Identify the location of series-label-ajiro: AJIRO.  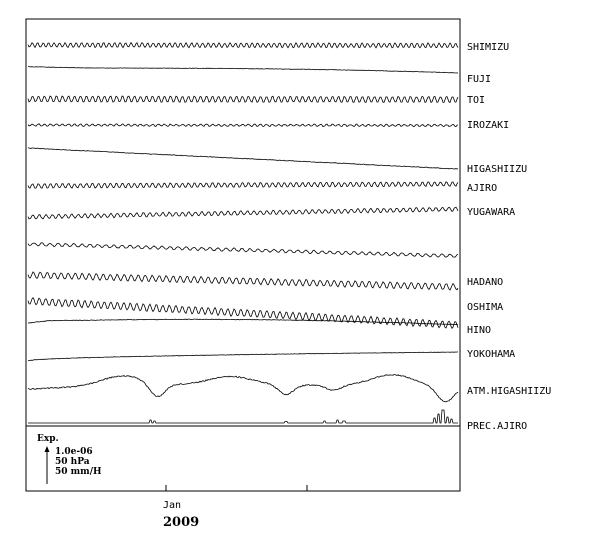
(482, 188).